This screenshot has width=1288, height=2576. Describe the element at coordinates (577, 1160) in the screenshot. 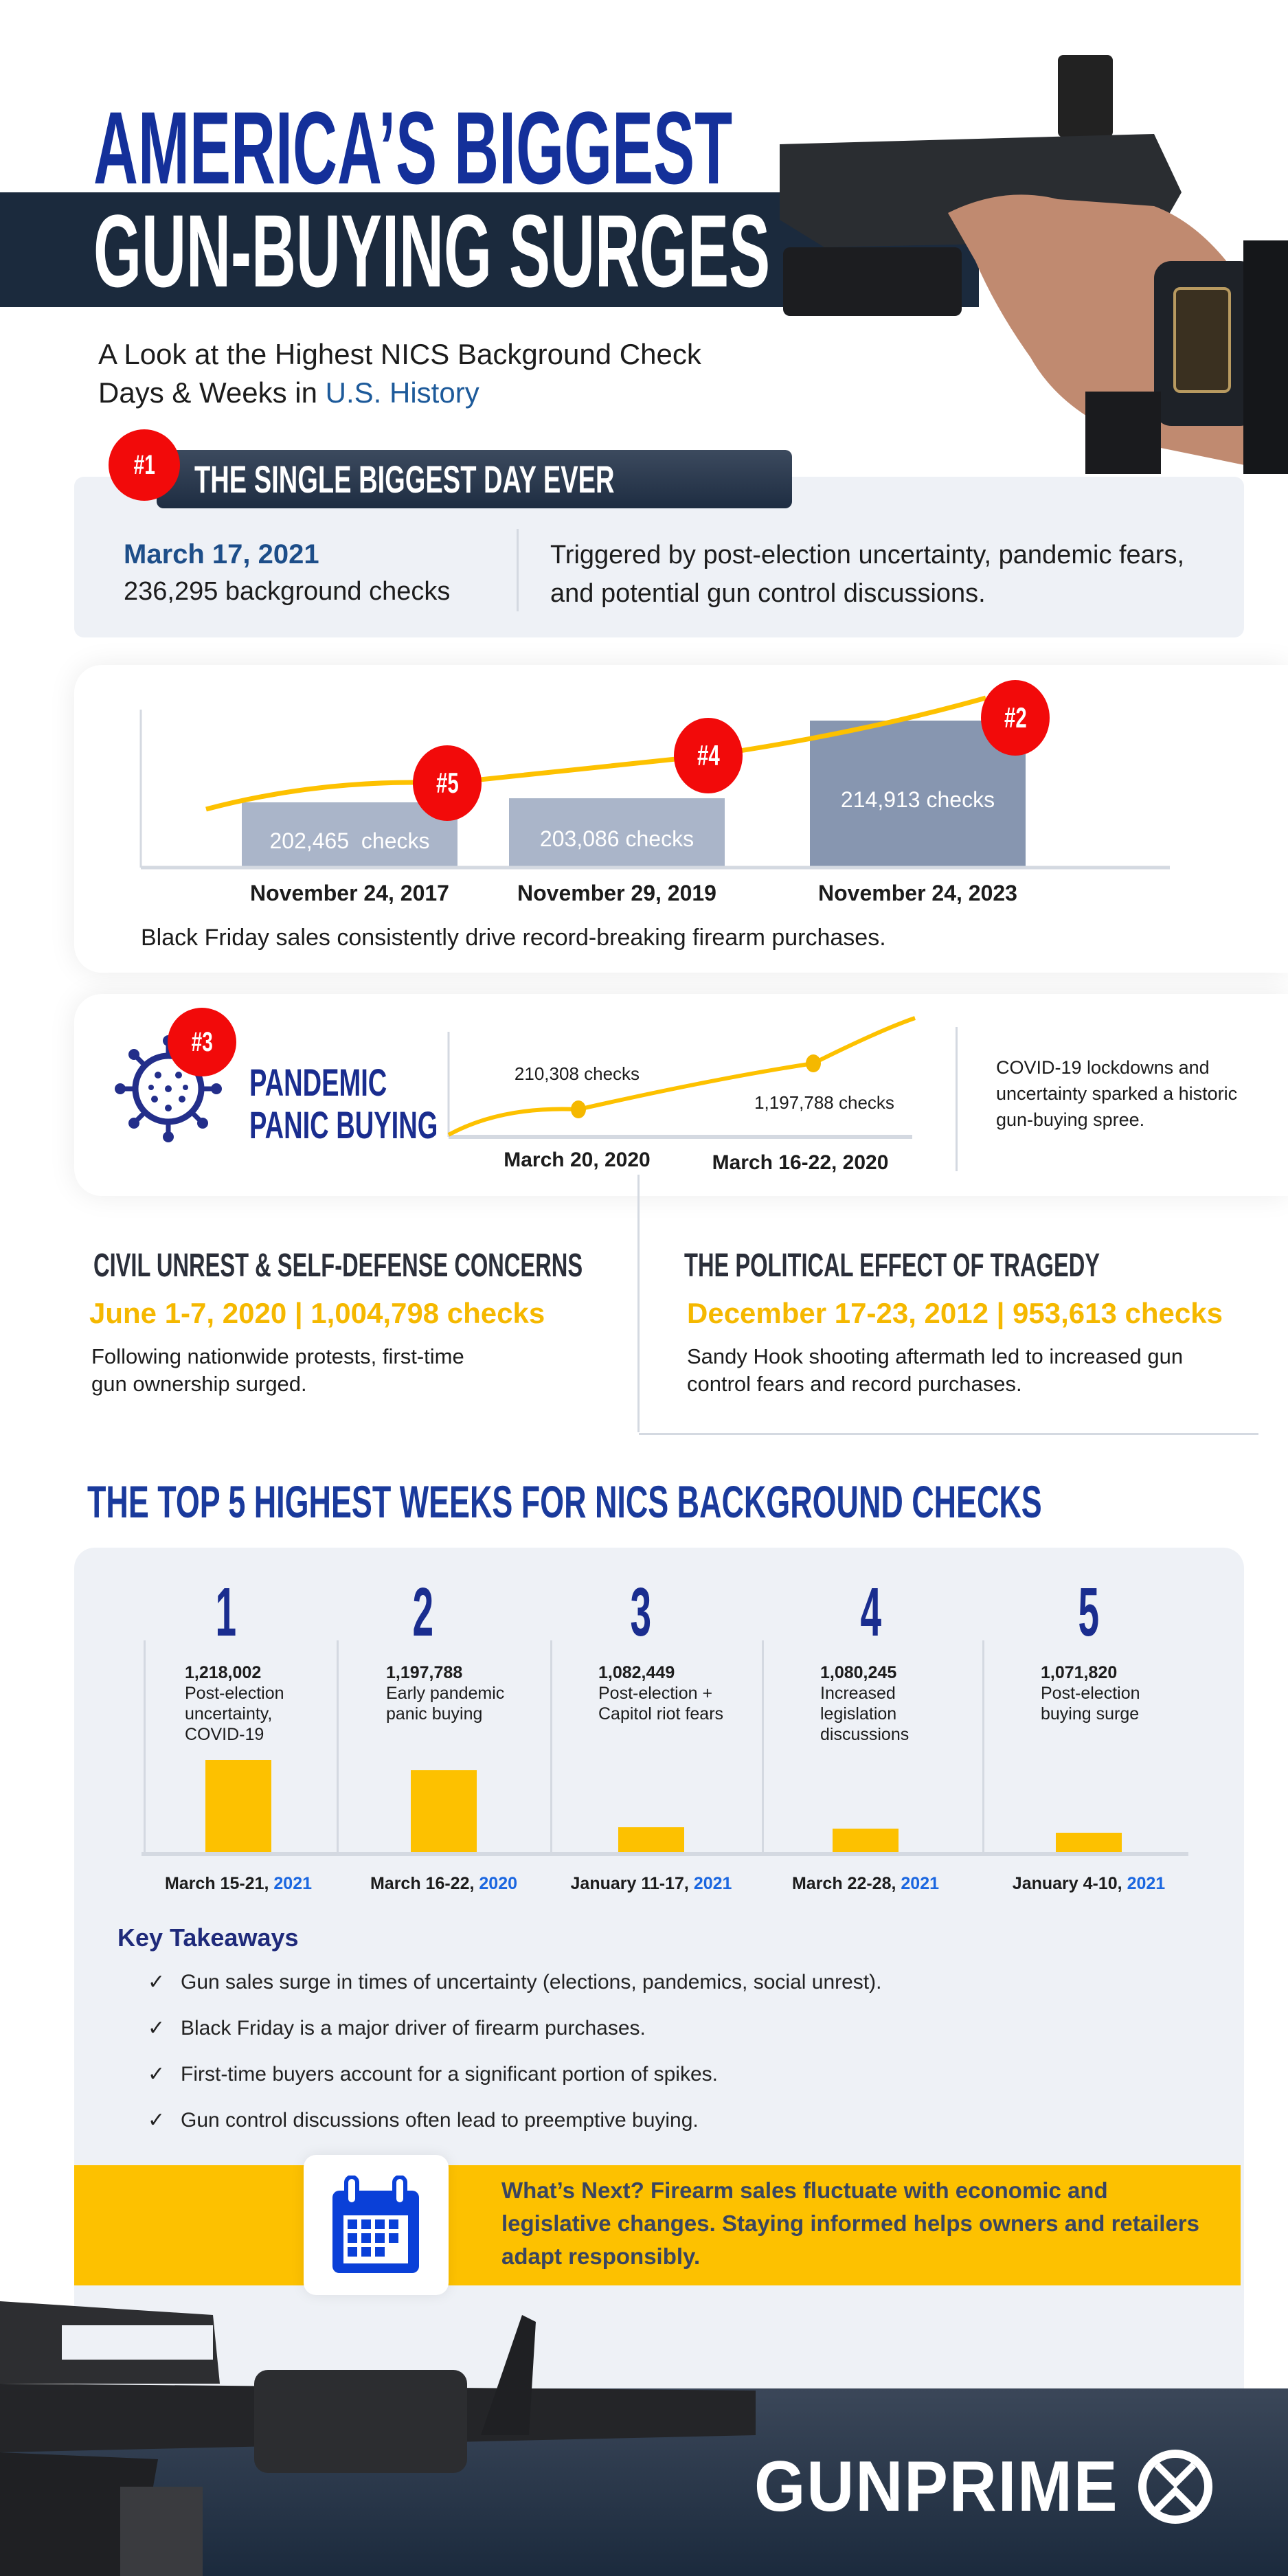

I see `pandemic-date-1: March 20, 2020` at that location.